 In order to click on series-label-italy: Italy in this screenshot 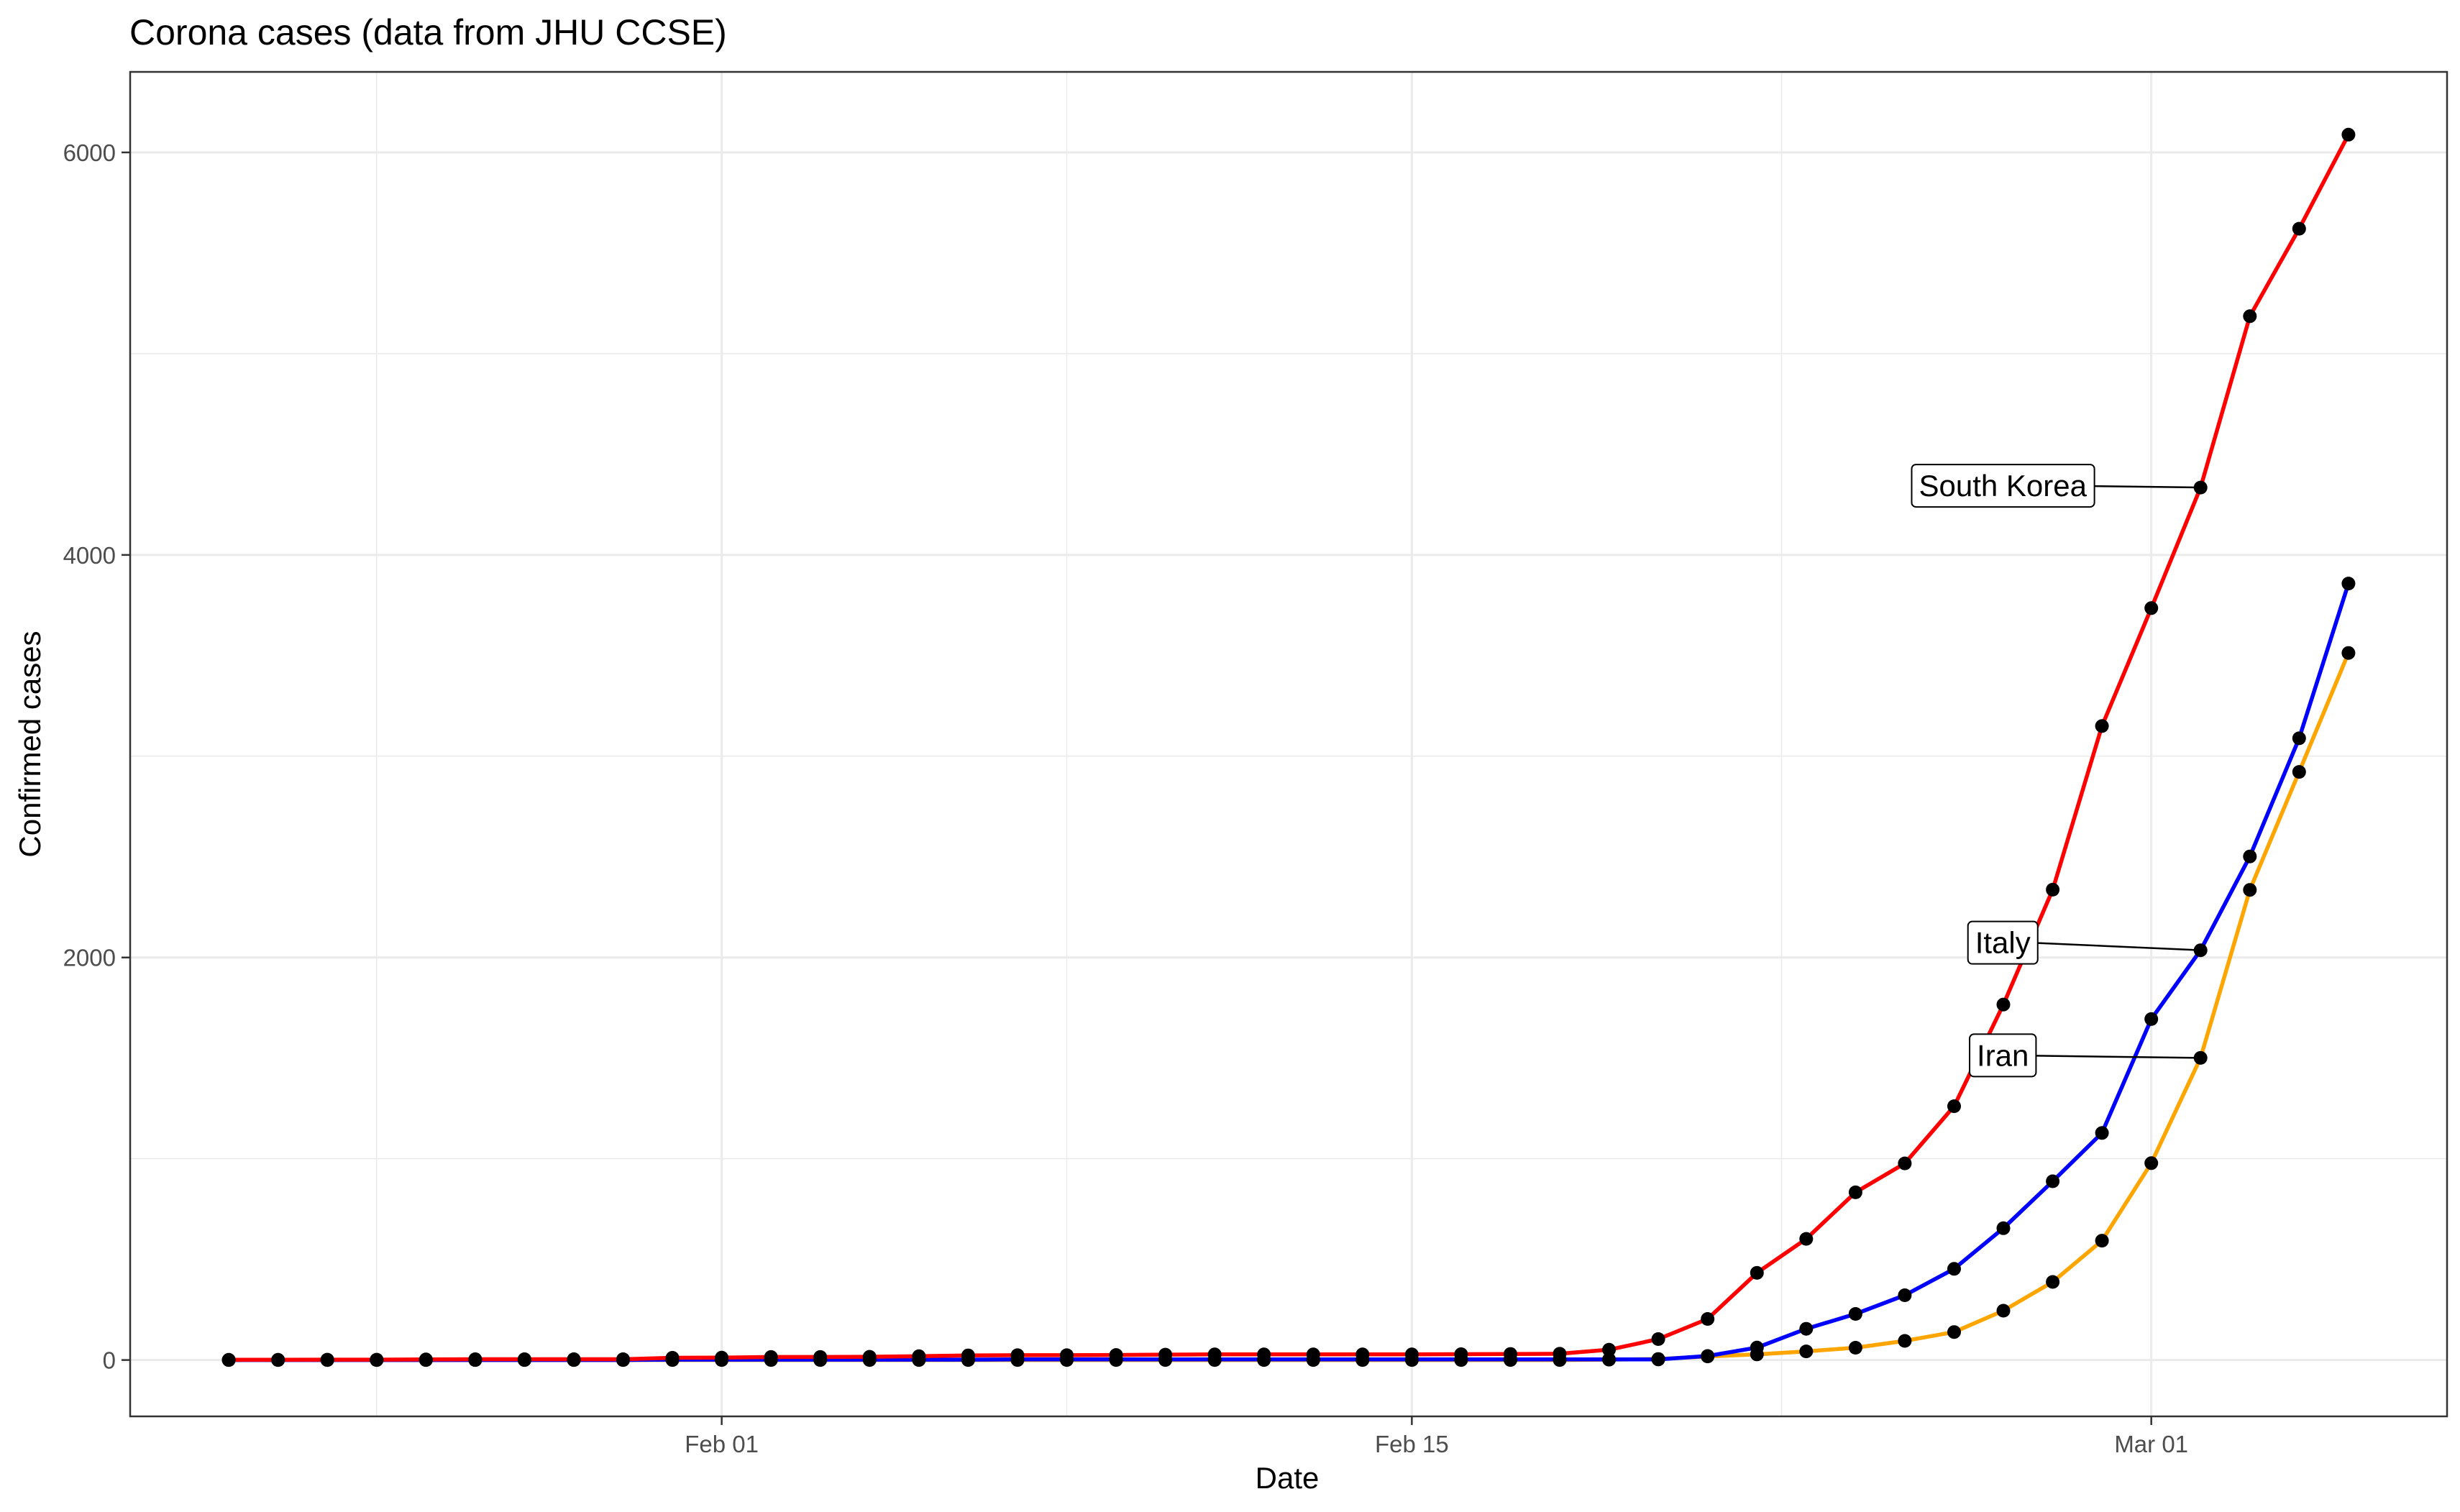, I will do `click(2003, 942)`.